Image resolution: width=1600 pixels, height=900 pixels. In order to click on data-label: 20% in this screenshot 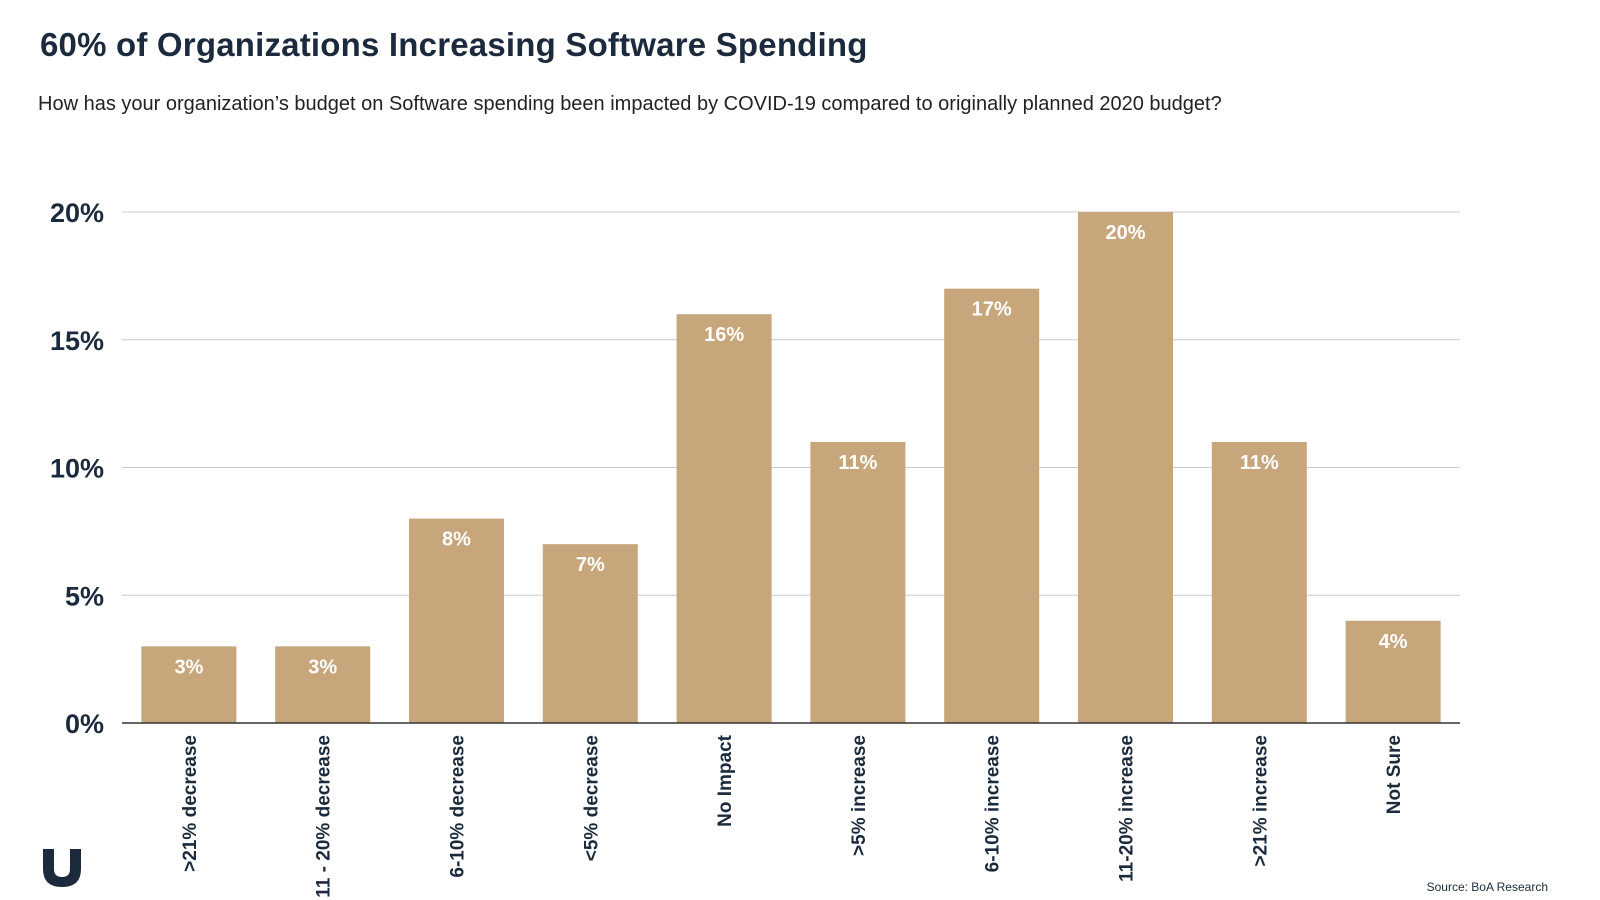, I will do `click(1125, 233)`.